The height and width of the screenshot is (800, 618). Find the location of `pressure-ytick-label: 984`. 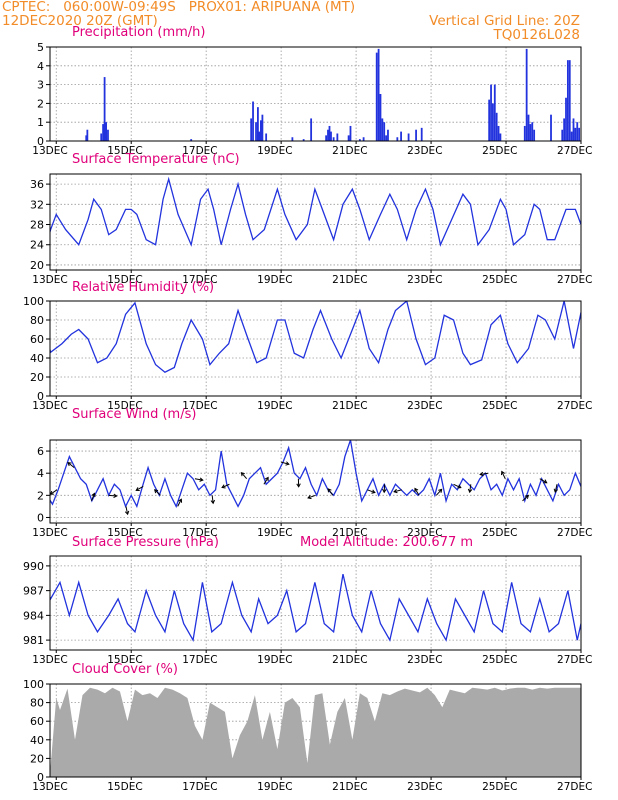

pressure-ytick-label: 984 is located at coordinates (33, 615).